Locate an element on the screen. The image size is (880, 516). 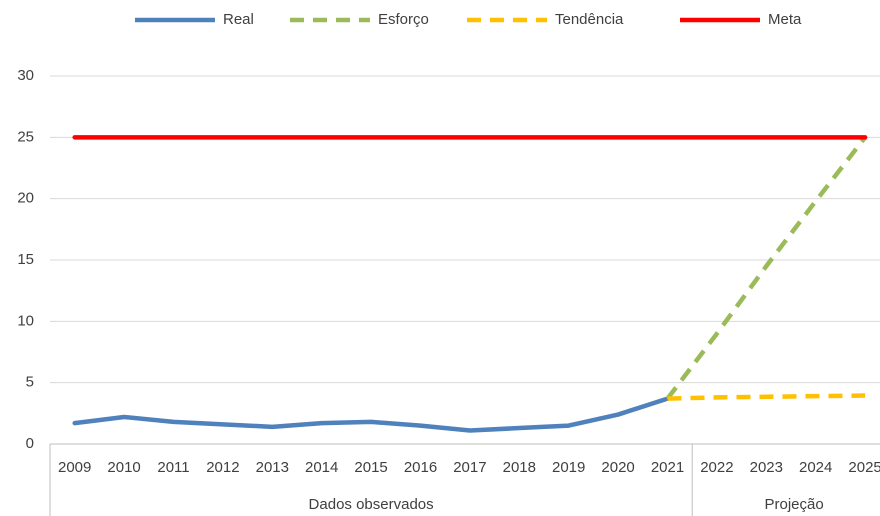
x-tick-label: 2019 is located at coordinates (568, 467).